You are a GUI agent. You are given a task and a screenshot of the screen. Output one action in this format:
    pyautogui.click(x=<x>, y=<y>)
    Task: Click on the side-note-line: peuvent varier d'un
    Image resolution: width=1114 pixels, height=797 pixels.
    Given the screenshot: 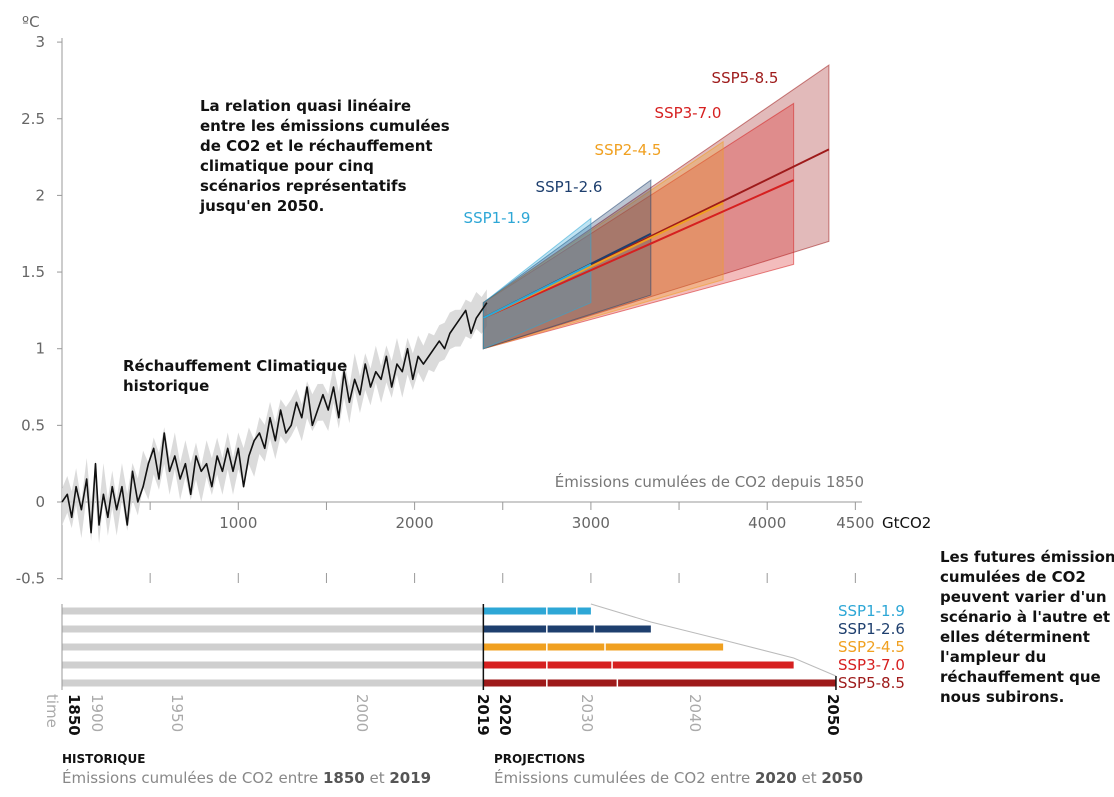 What is the action you would take?
    pyautogui.click(x=1023, y=597)
    